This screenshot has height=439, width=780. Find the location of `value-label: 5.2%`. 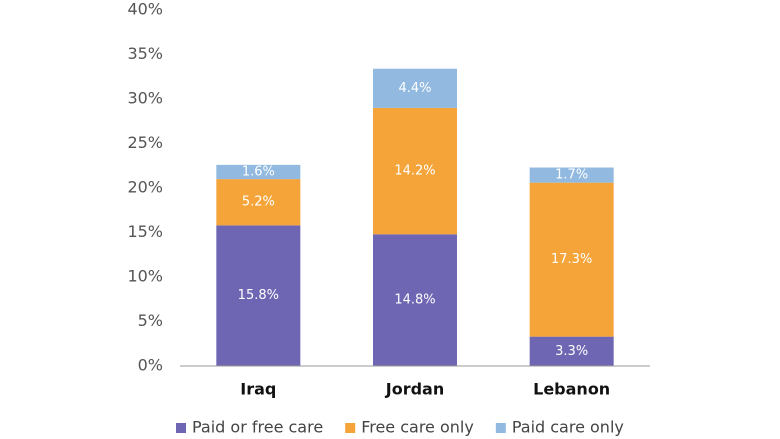

value-label: 5.2% is located at coordinates (258, 202).